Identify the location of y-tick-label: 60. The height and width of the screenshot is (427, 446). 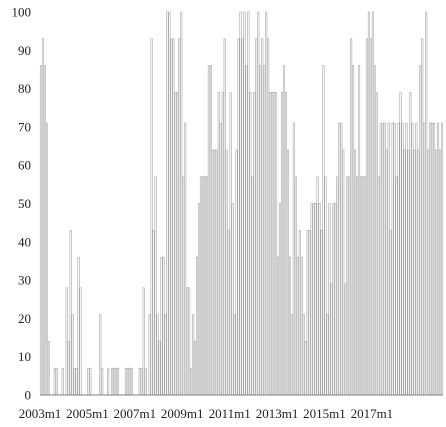
(24, 165).